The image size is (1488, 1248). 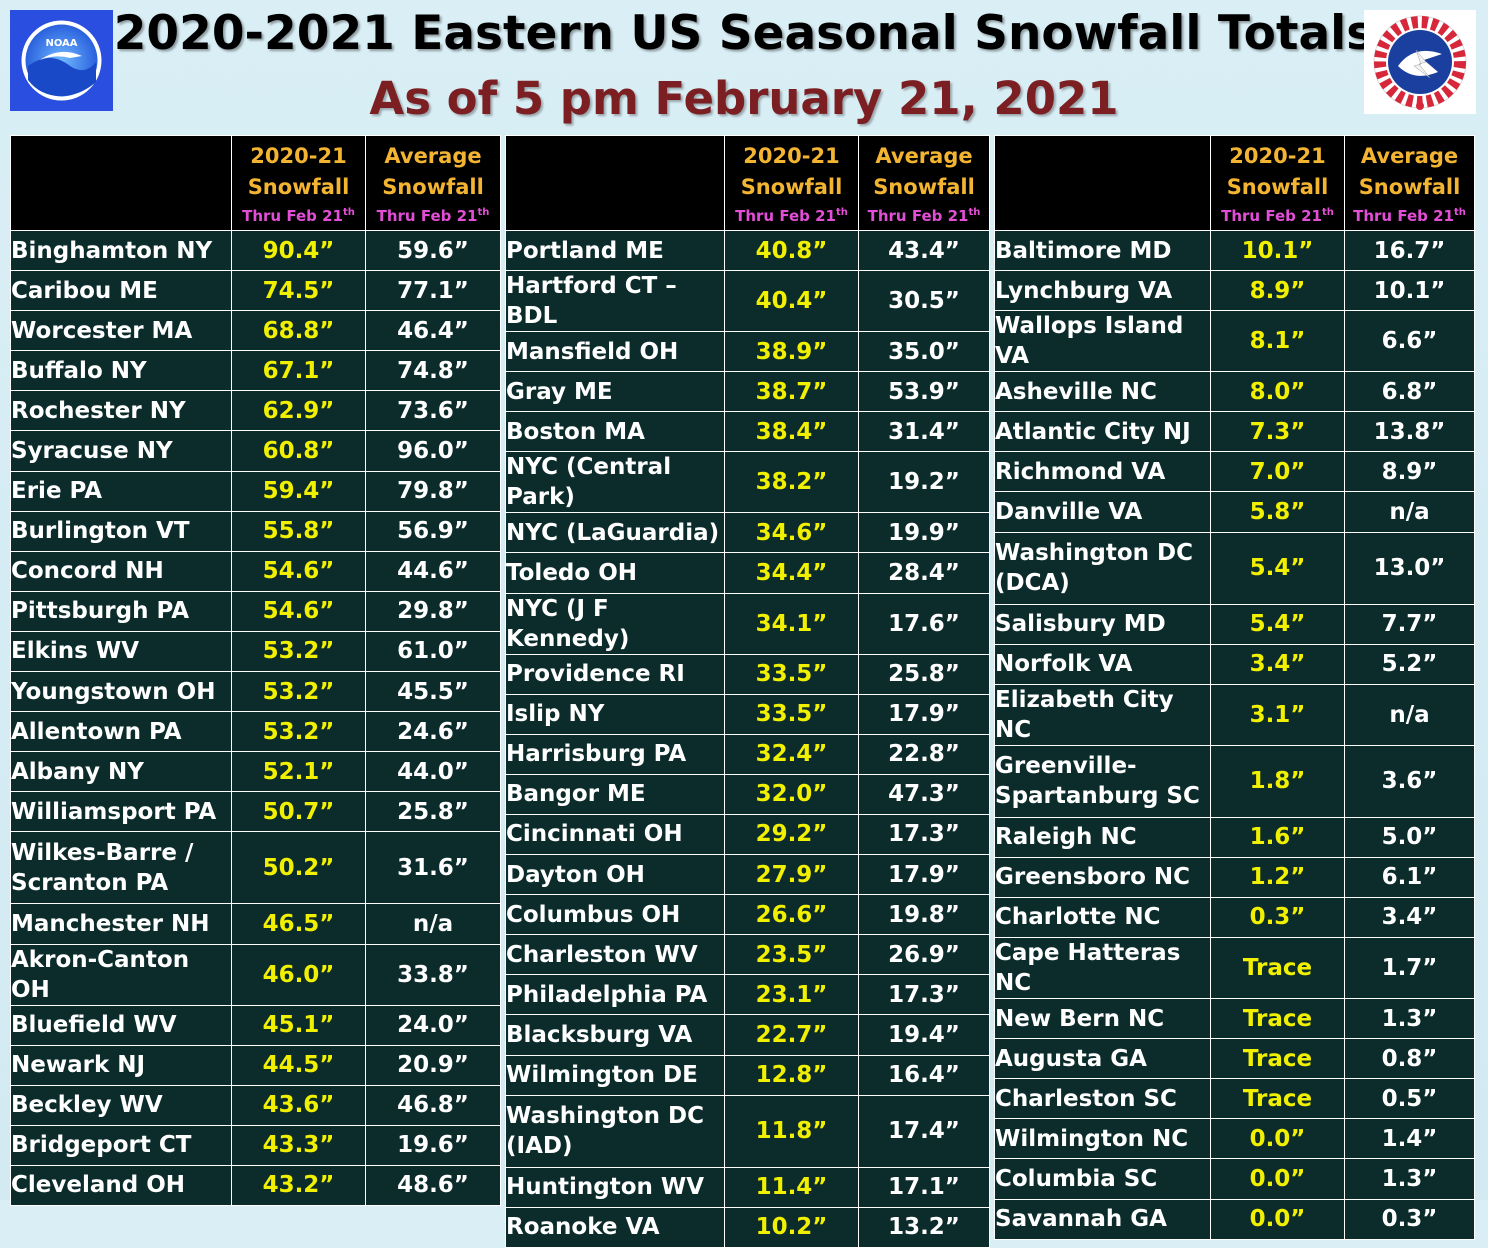 What do you see at coordinates (924, 754) in the screenshot?
I see `average-snowfall-cell: 22.8”` at bounding box center [924, 754].